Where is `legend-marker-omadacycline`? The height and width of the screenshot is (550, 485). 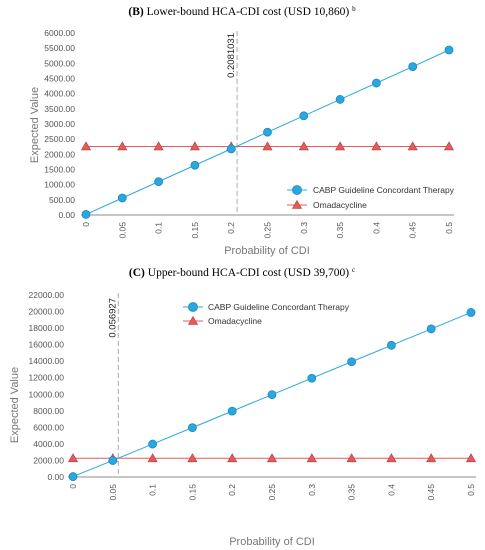 legend-marker-omadacycline is located at coordinates (297, 204).